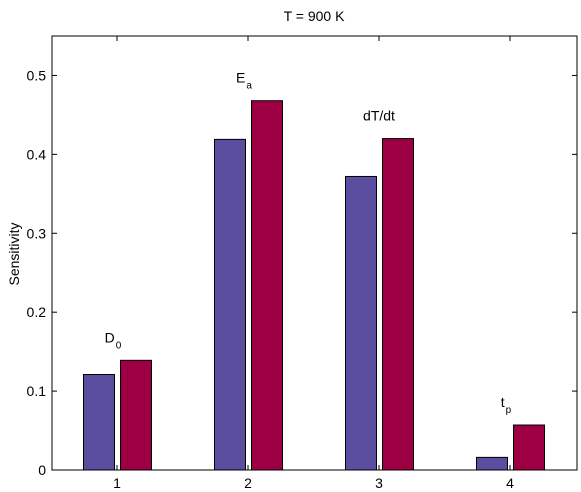 The width and height of the screenshot is (581, 492). I want to click on y-tick-label-1: 0.1, so click(37, 391).